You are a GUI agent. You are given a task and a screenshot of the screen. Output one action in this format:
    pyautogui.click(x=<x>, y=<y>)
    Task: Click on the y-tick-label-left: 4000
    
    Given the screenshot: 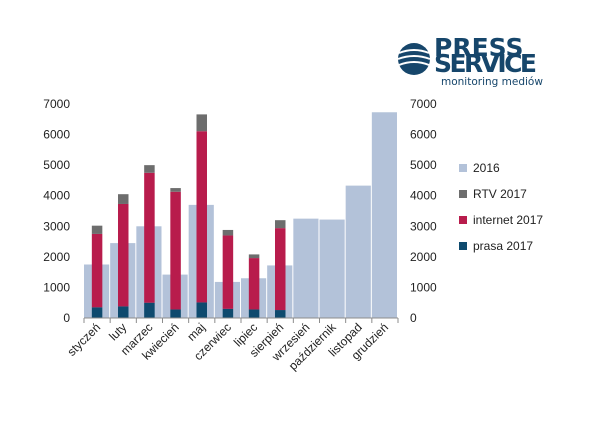 What is the action you would take?
    pyautogui.click(x=56, y=196)
    